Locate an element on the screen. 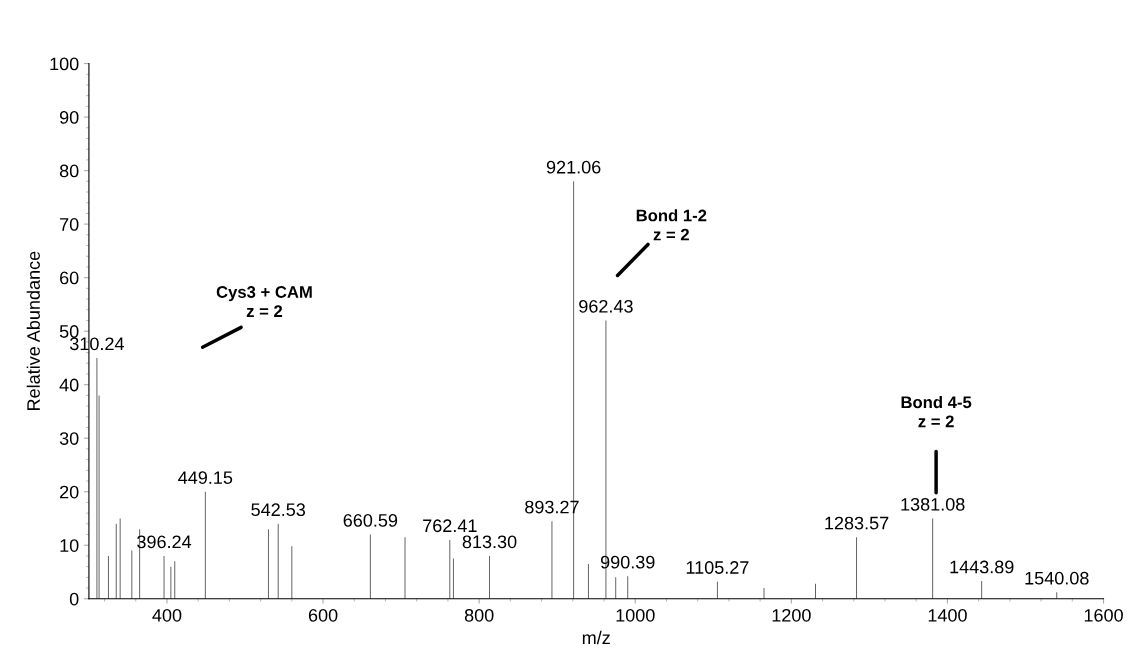 This screenshot has width=1140, height=669. x-tick-label: 1600 is located at coordinates (1103, 615).